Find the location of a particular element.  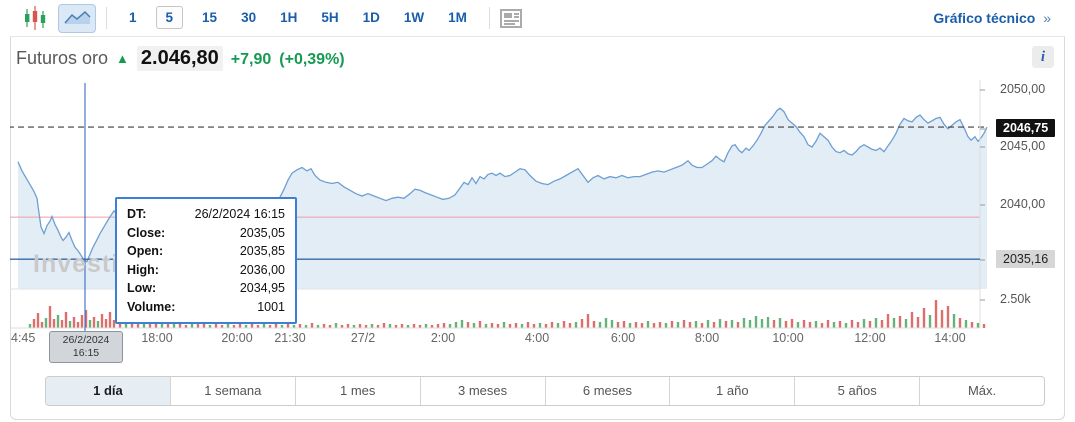

chart-toolbar: 1 5 15 30 1H 5H 1D 1W 1M Gráfico técnico » is located at coordinates (537, 18).